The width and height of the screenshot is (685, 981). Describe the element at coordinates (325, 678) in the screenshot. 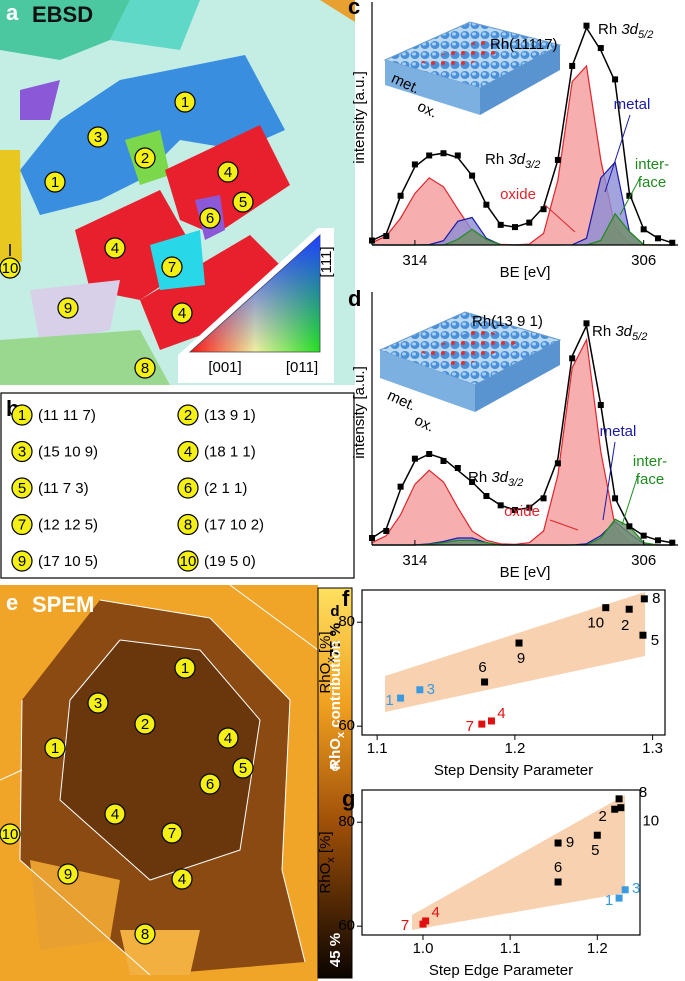

I see `y-axis-title-part: RhO` at that location.